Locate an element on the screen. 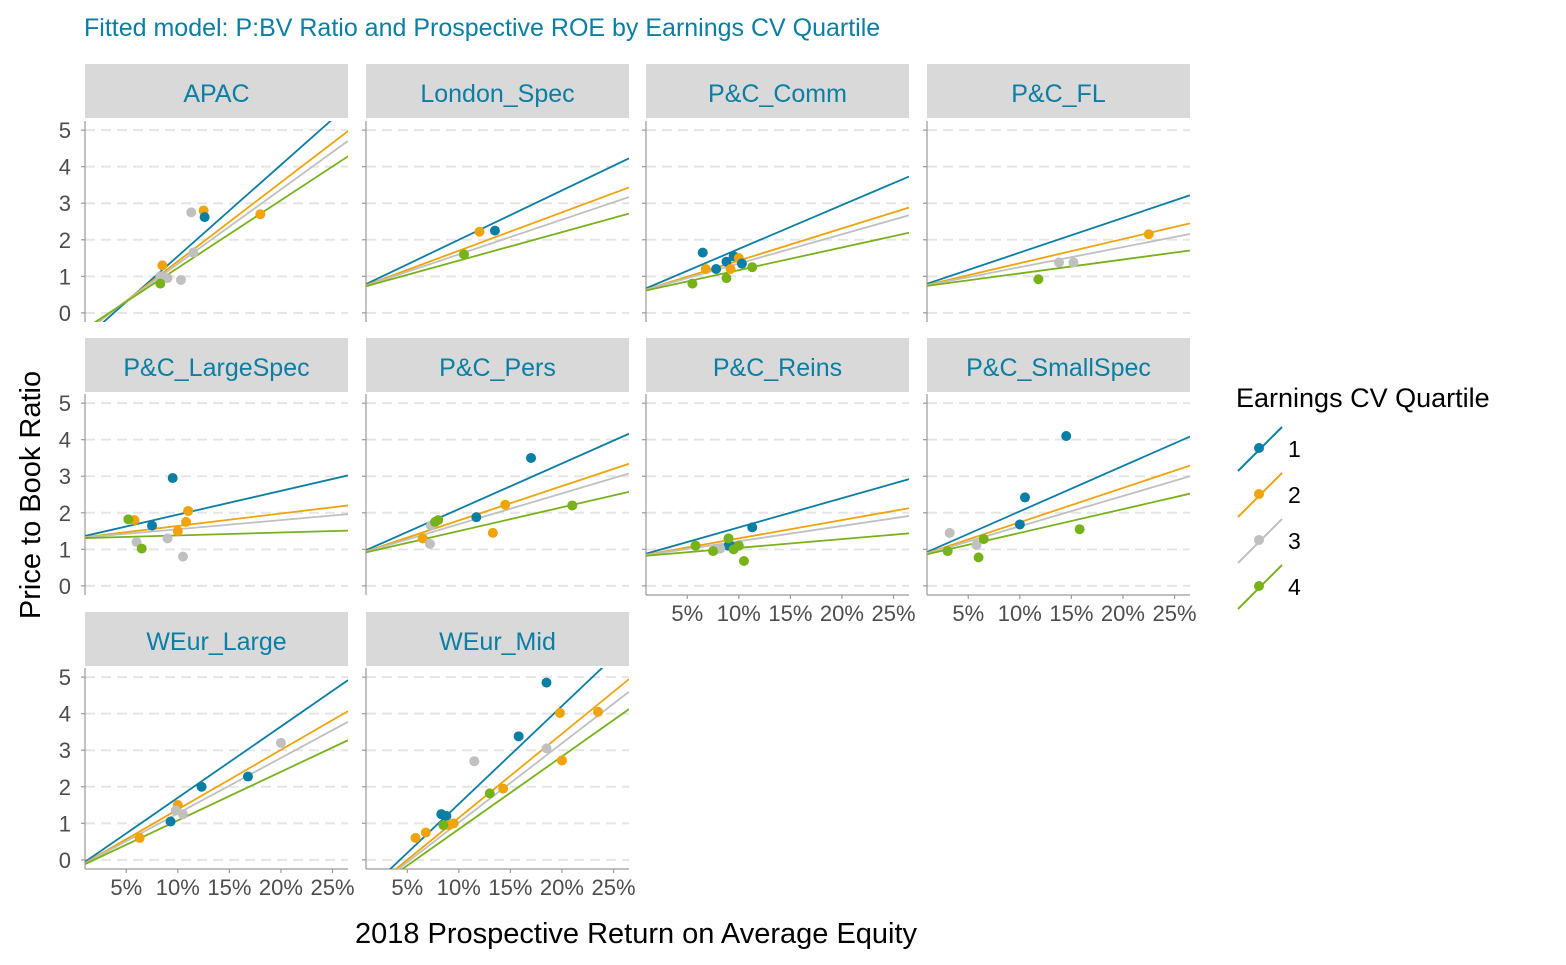  facet-panel-london-spec: London_Spec is located at coordinates (495, 193).